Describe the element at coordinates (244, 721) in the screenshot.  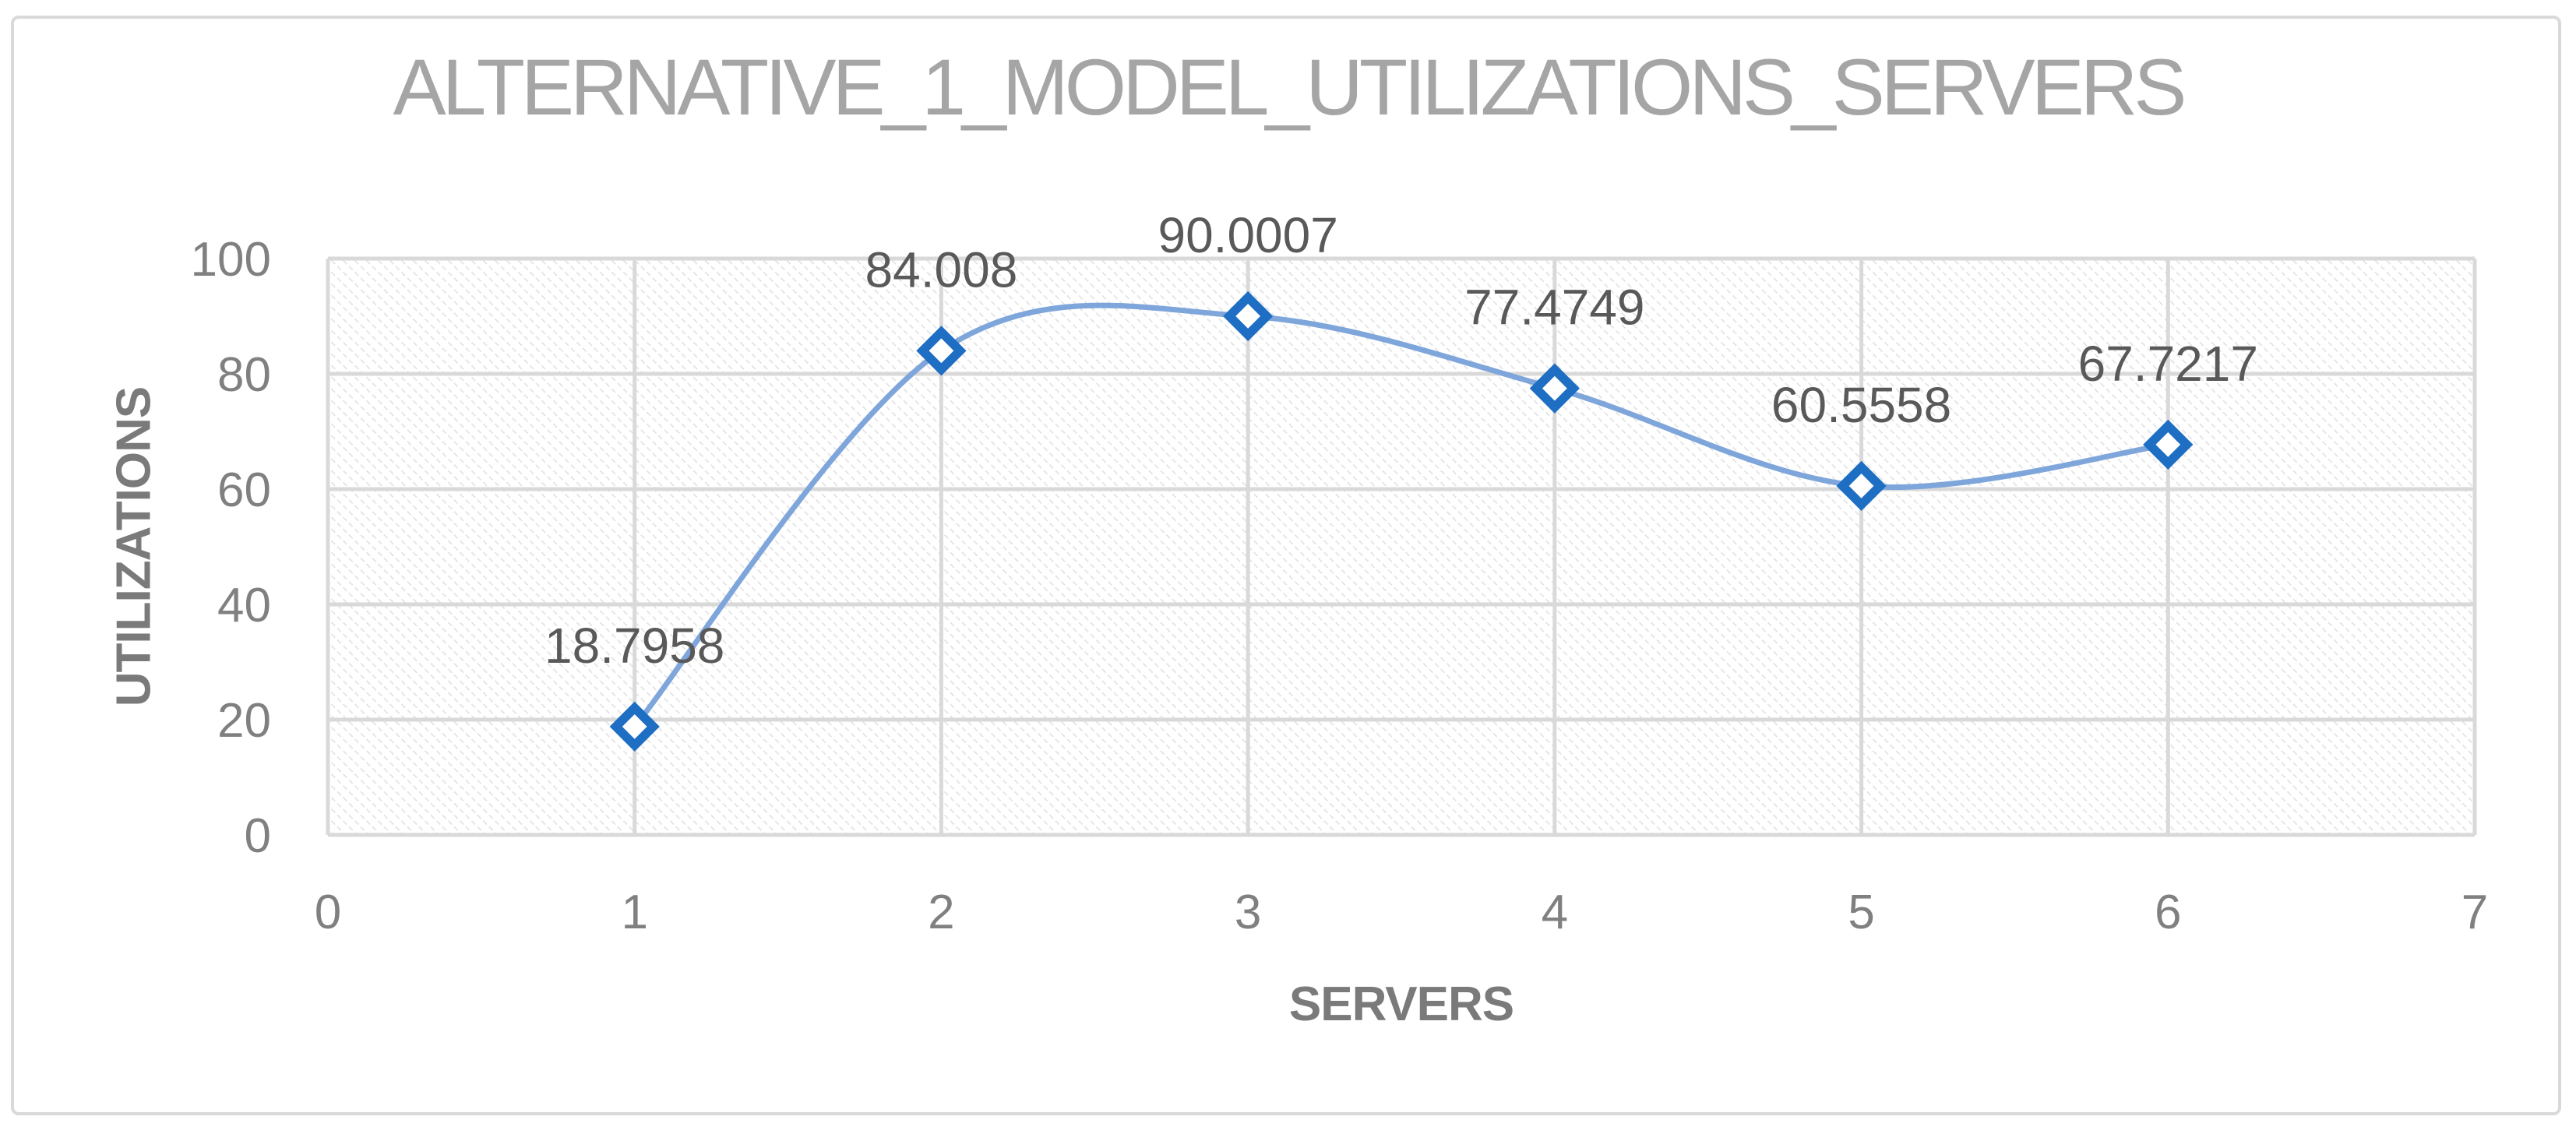
I see `y-tick-20: 20` at that location.